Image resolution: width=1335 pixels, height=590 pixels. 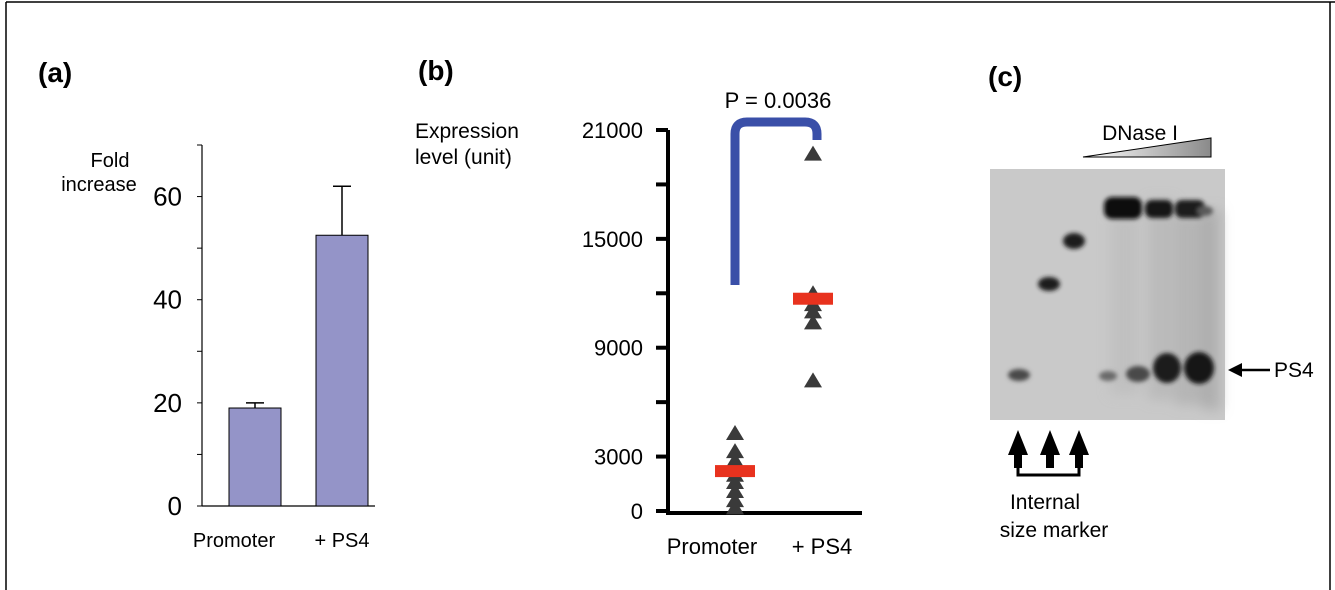 What do you see at coordinates (1048, 472) in the screenshot?
I see `marker-arrow-bracket` at bounding box center [1048, 472].